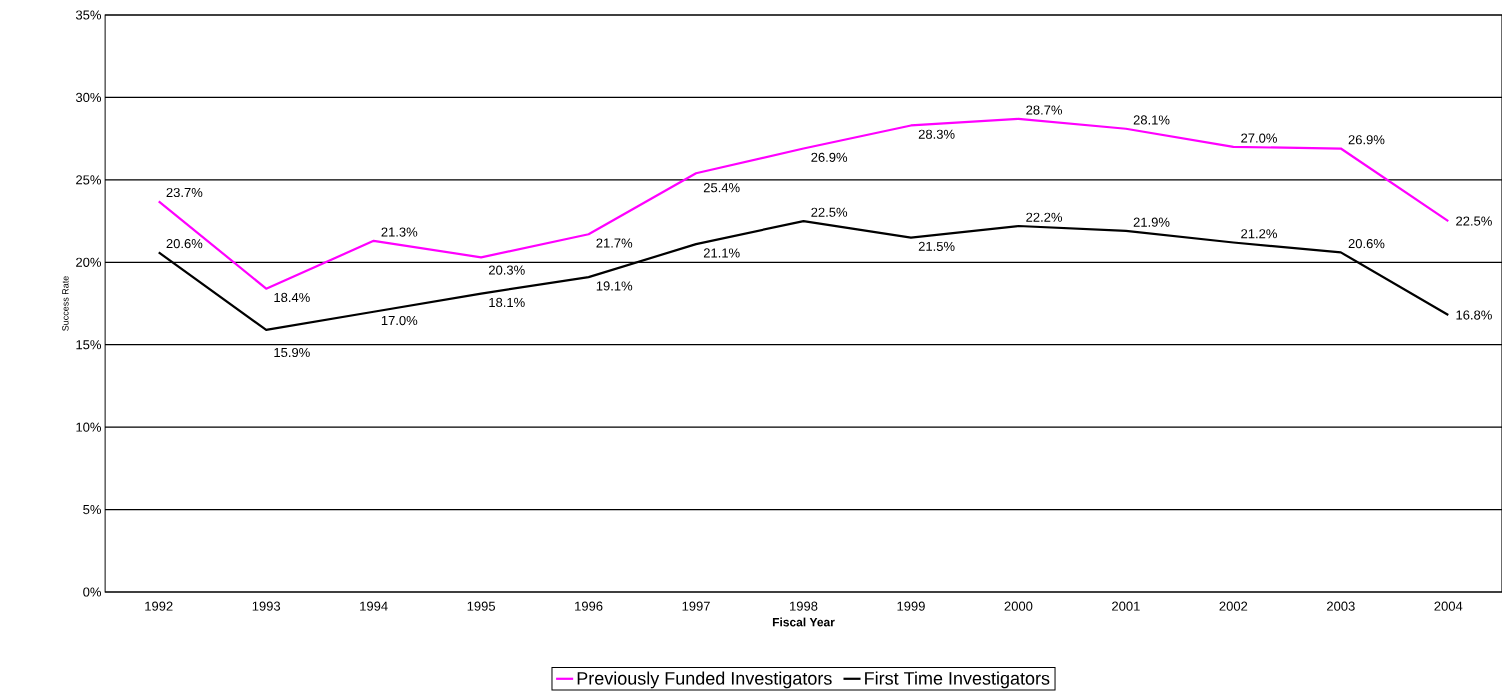 The height and width of the screenshot is (699, 1502). What do you see at coordinates (89, 262) in the screenshot?
I see `y-tick-label: 20%` at bounding box center [89, 262].